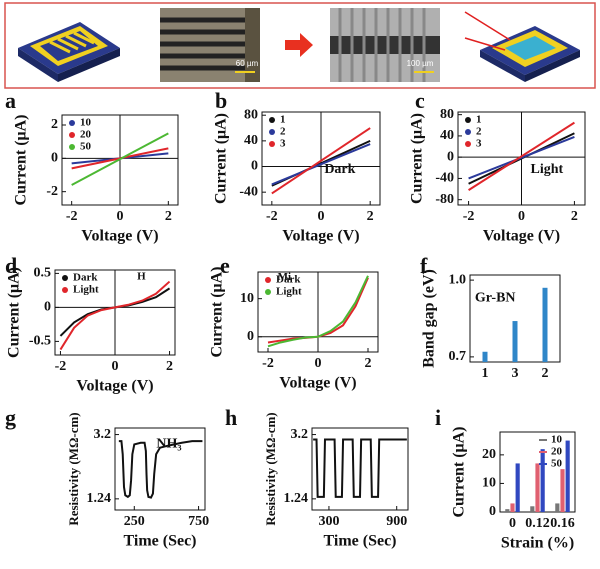 The image size is (600, 569). What do you see at coordinates (479, 144) in the screenshot?
I see `legend-label: 3` at bounding box center [479, 144].